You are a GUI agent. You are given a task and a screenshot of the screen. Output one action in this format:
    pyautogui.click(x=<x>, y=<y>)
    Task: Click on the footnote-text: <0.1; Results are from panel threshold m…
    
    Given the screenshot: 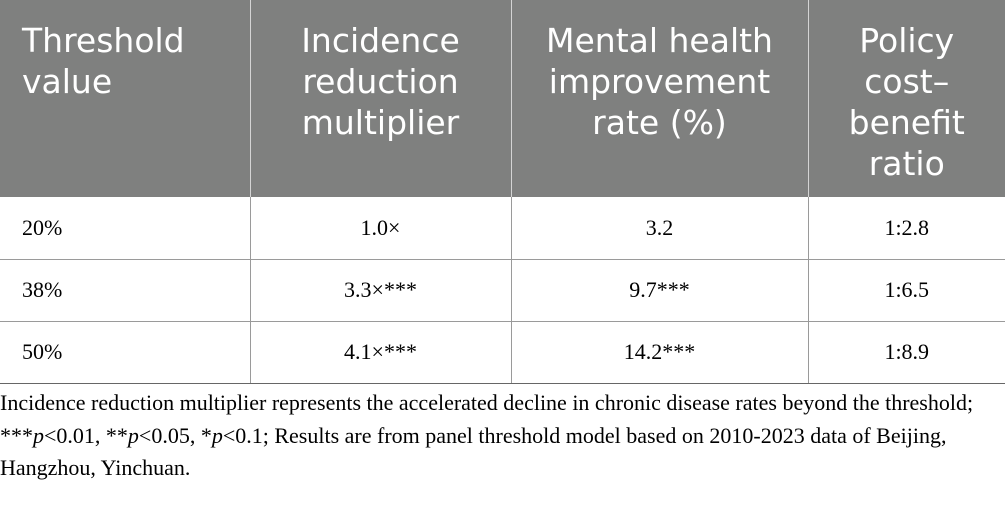 What is the action you would take?
    pyautogui.click(x=473, y=451)
    